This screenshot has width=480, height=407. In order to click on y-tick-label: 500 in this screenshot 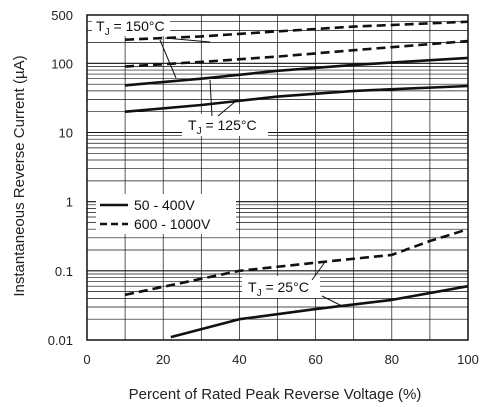, I will do `click(62, 15)`.